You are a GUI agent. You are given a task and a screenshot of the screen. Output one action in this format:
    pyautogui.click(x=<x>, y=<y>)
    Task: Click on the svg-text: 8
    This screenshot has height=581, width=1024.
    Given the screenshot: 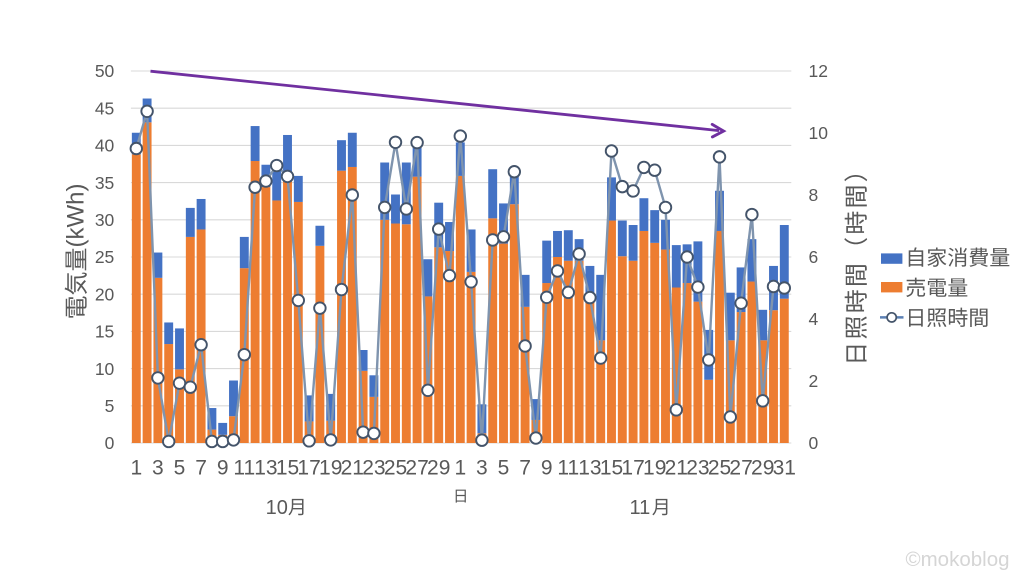 What is the action you would take?
    pyautogui.click(x=814, y=195)
    